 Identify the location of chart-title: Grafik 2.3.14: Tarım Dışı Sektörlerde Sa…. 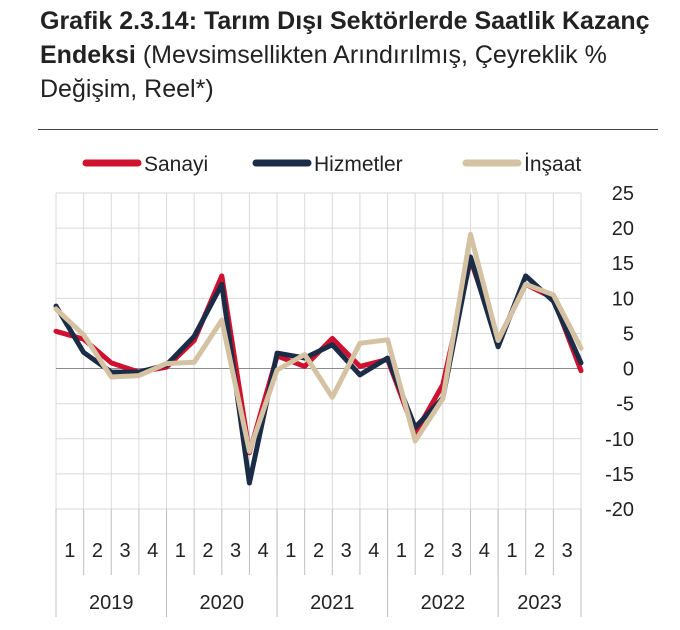
(350, 55).